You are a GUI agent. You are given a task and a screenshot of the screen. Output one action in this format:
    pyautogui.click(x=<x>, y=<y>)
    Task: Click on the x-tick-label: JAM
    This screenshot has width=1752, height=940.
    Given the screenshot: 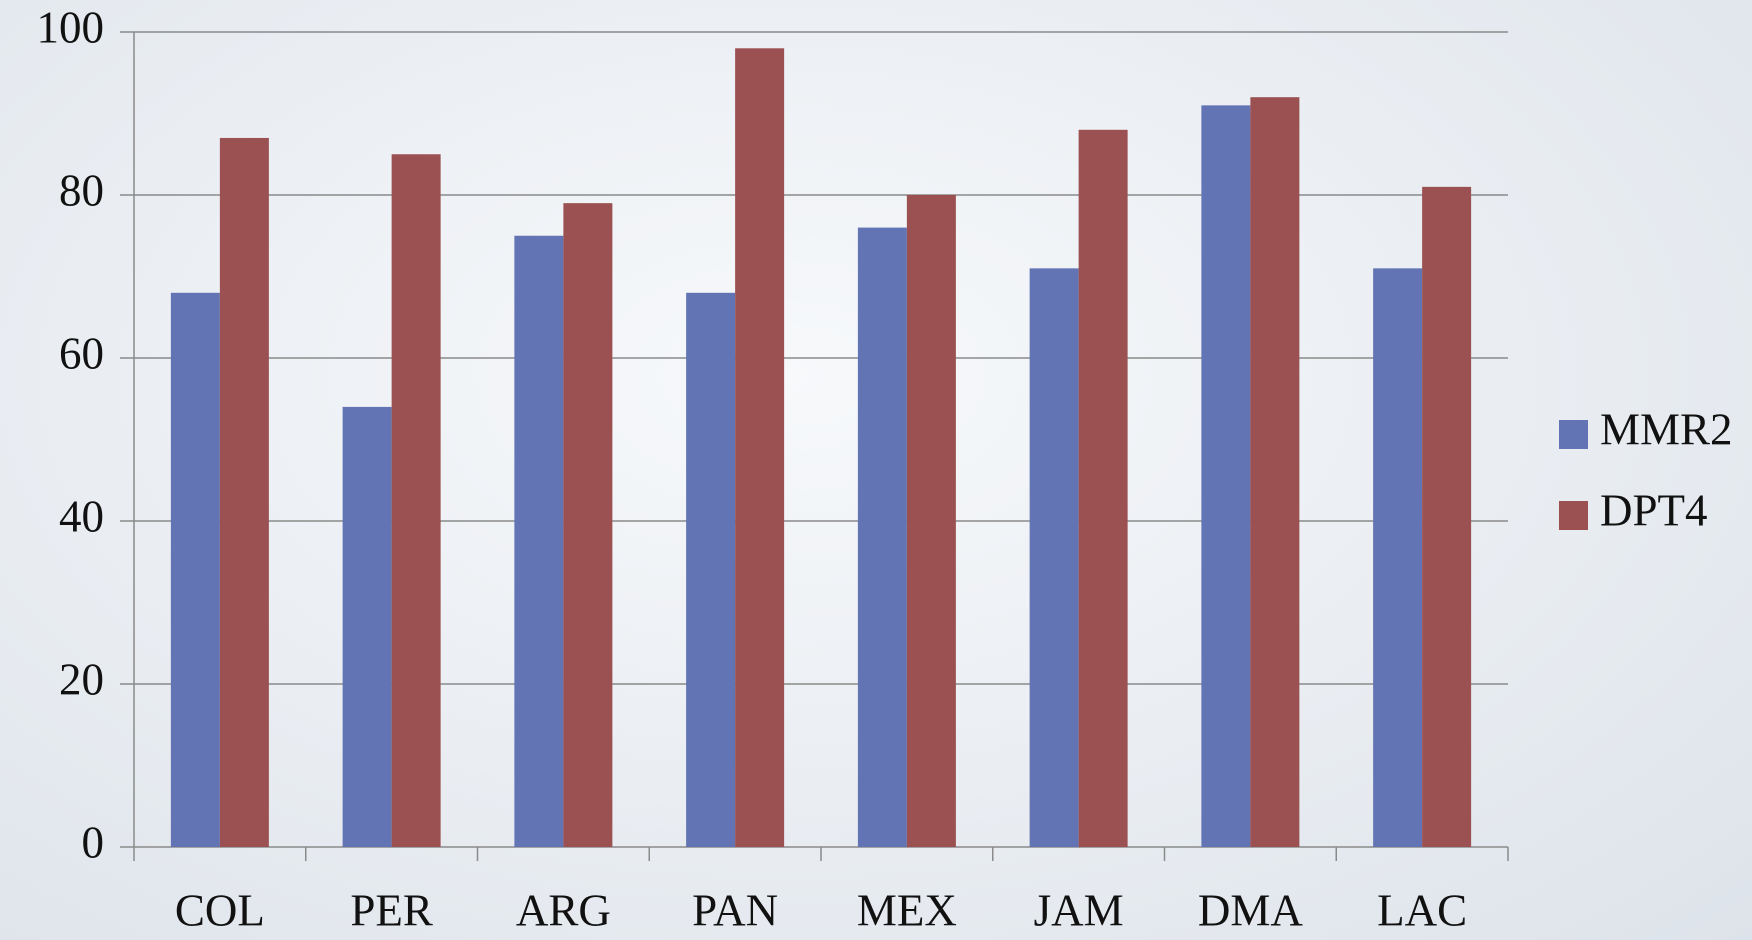 What is the action you would take?
    pyautogui.click(x=1079, y=910)
    